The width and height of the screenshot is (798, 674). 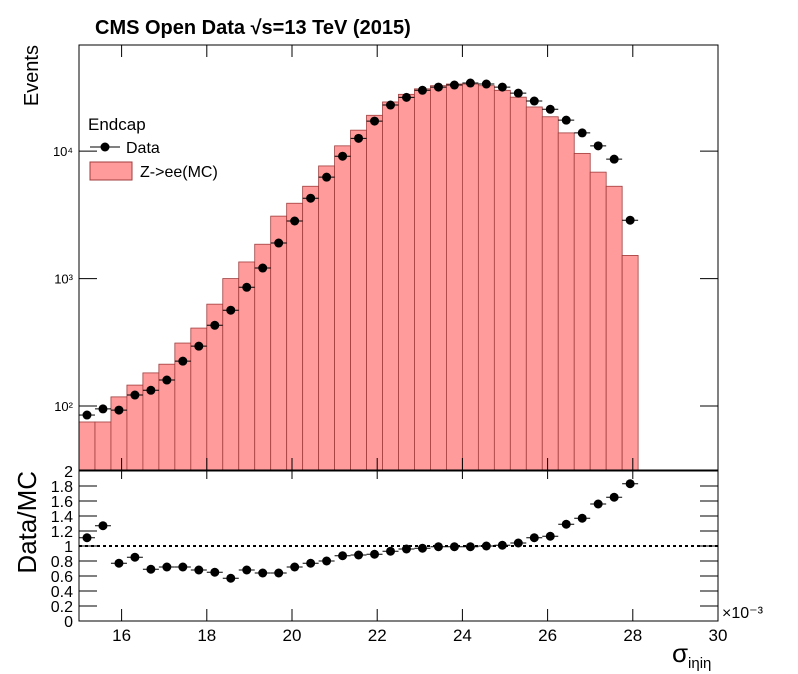 I want to click on x-tick-label: 20, so click(x=292, y=635).